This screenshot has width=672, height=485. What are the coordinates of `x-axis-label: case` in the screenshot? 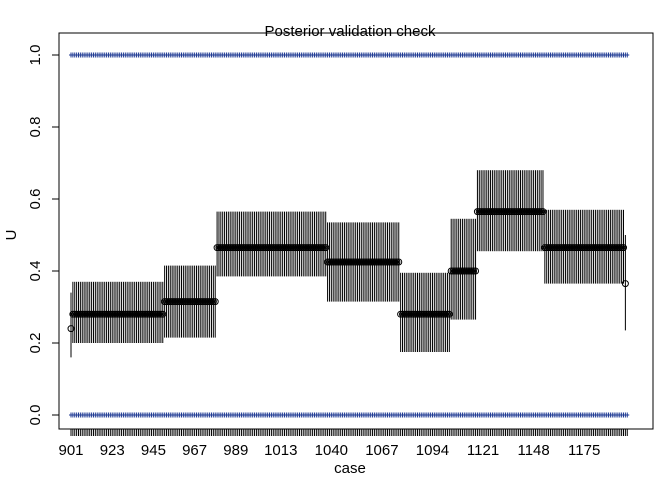 It's located at (350, 468).